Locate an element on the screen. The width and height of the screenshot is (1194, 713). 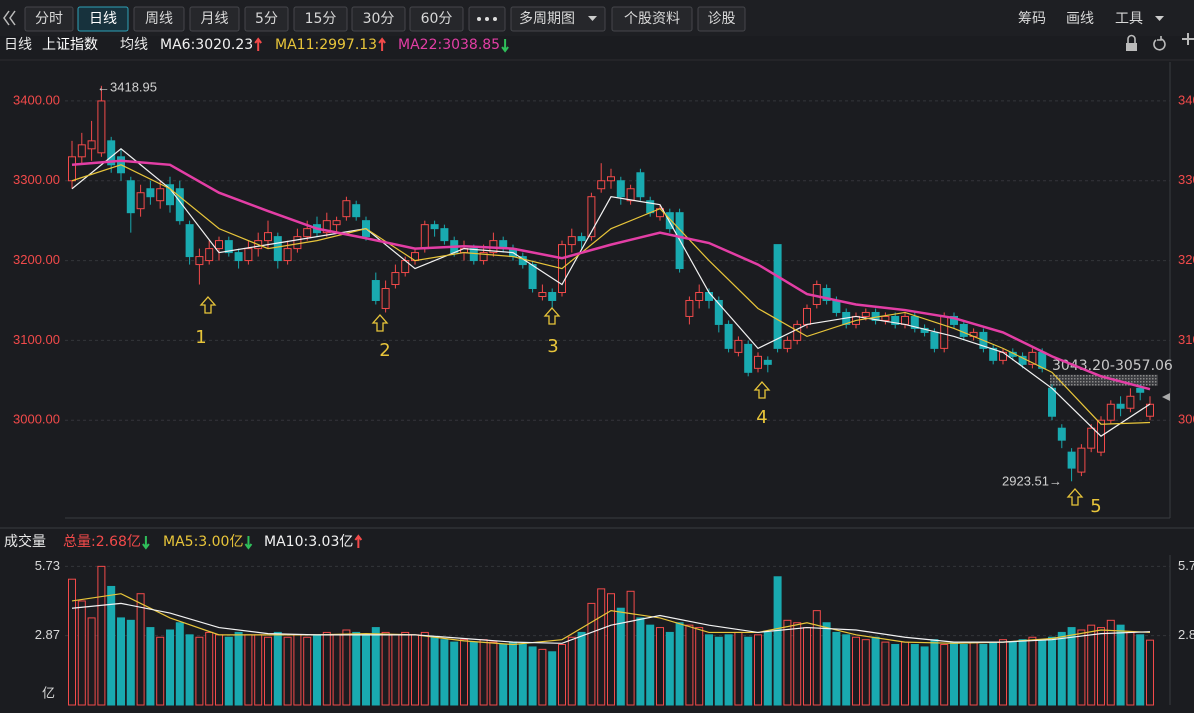
tab-label: 30分 is located at coordinates (379, 19).